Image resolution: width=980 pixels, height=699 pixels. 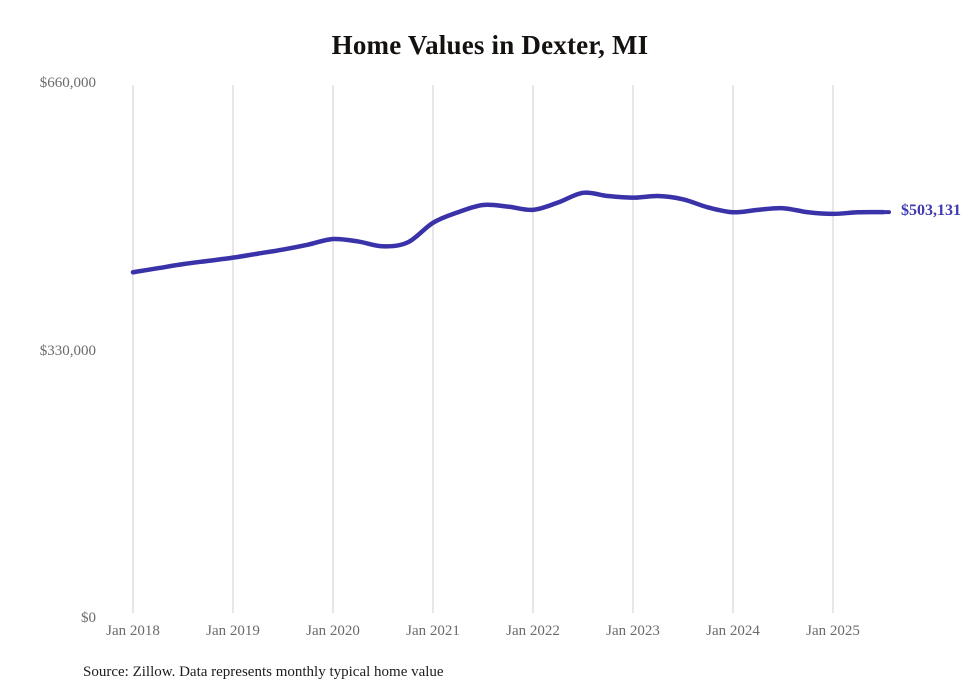 I want to click on end-value-label: $503,131, so click(x=931, y=211).